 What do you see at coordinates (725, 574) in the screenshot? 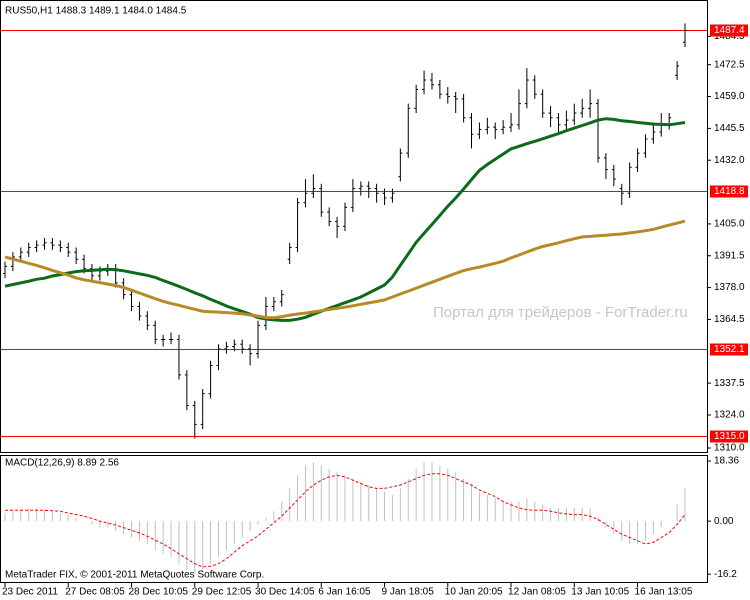
I see `y-tick-label: -16.2` at bounding box center [725, 574].